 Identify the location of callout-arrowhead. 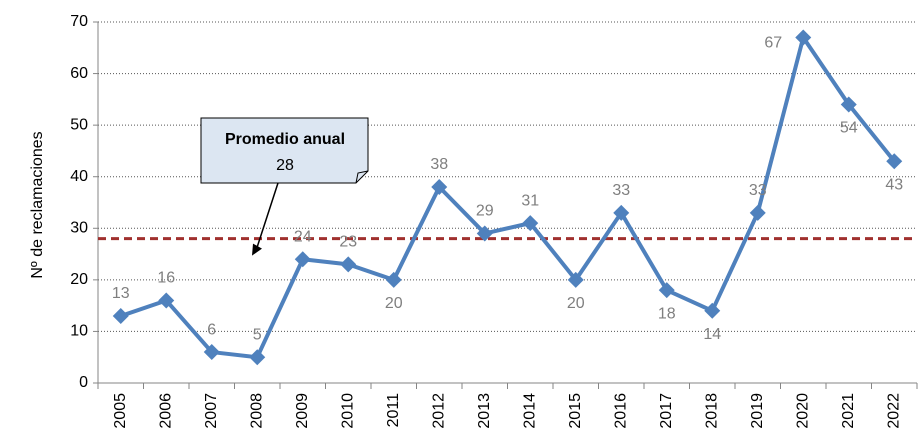
(257, 249).